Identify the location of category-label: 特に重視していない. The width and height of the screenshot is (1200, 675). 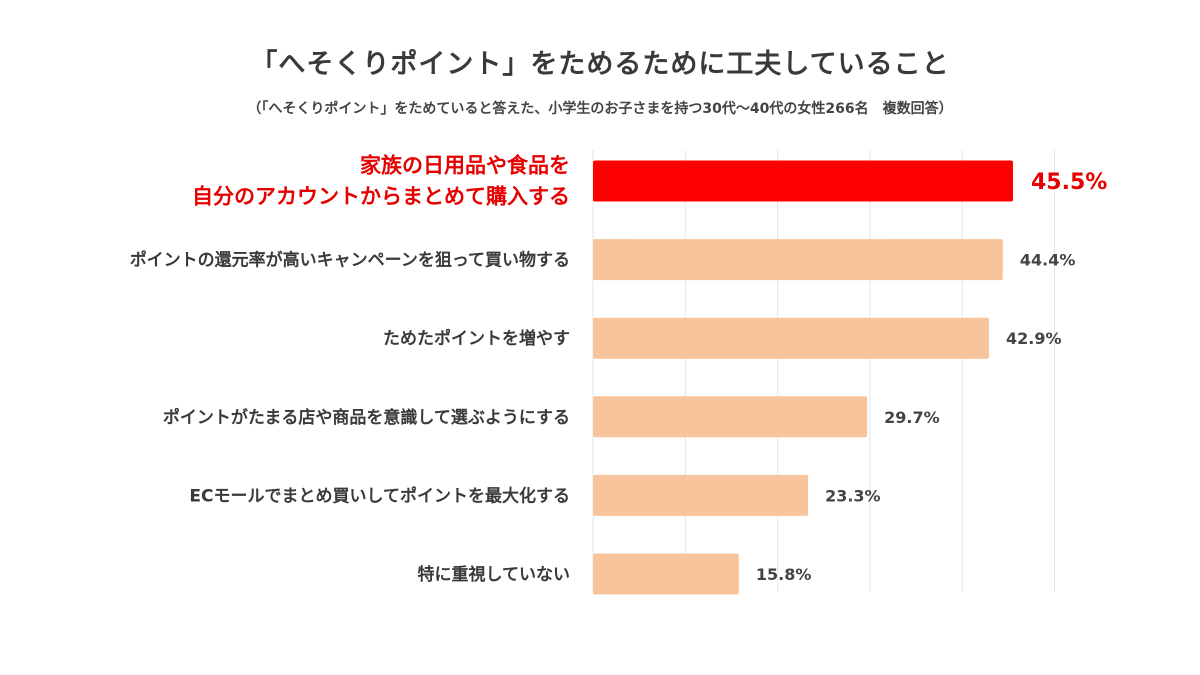
(494, 574).